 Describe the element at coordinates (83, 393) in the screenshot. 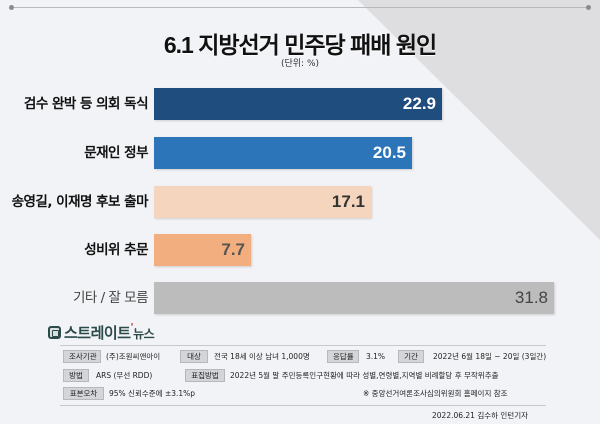

I see `sampling-error-tag: 표본오차` at that location.